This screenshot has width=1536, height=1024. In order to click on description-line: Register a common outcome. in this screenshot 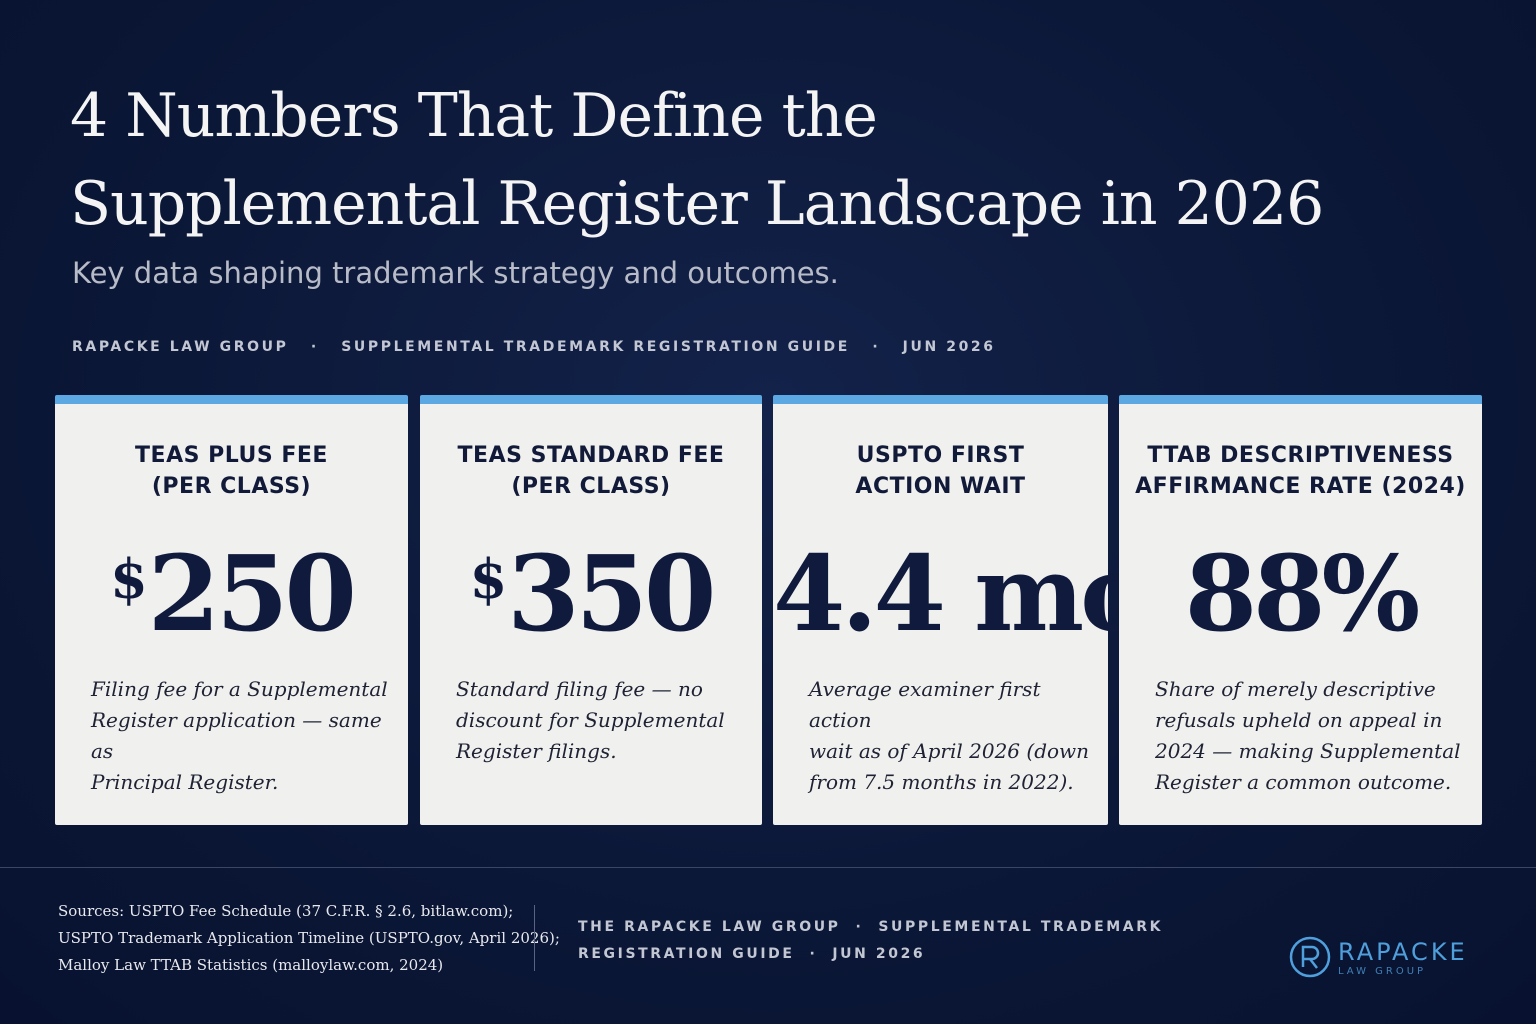, I will do `click(1303, 782)`.